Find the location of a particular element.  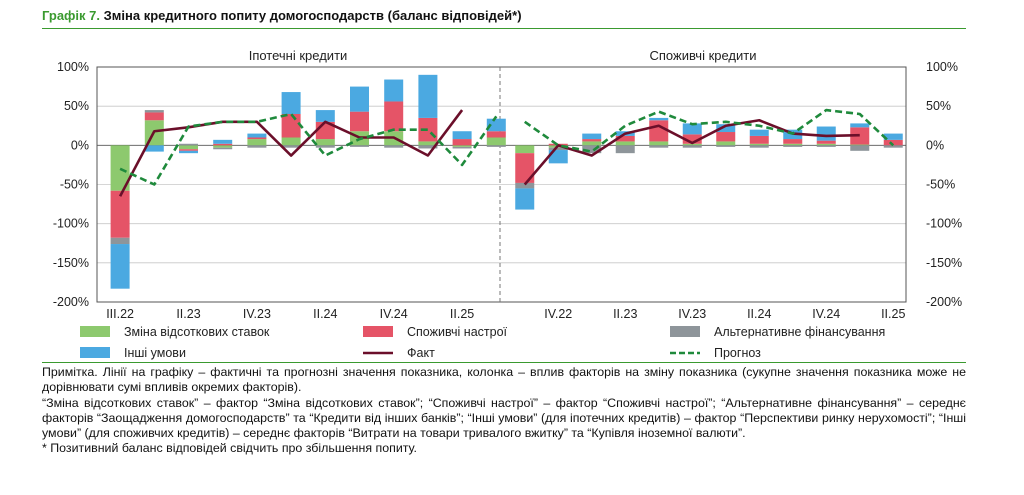

chart-number: Графік 7. is located at coordinates (71, 15).